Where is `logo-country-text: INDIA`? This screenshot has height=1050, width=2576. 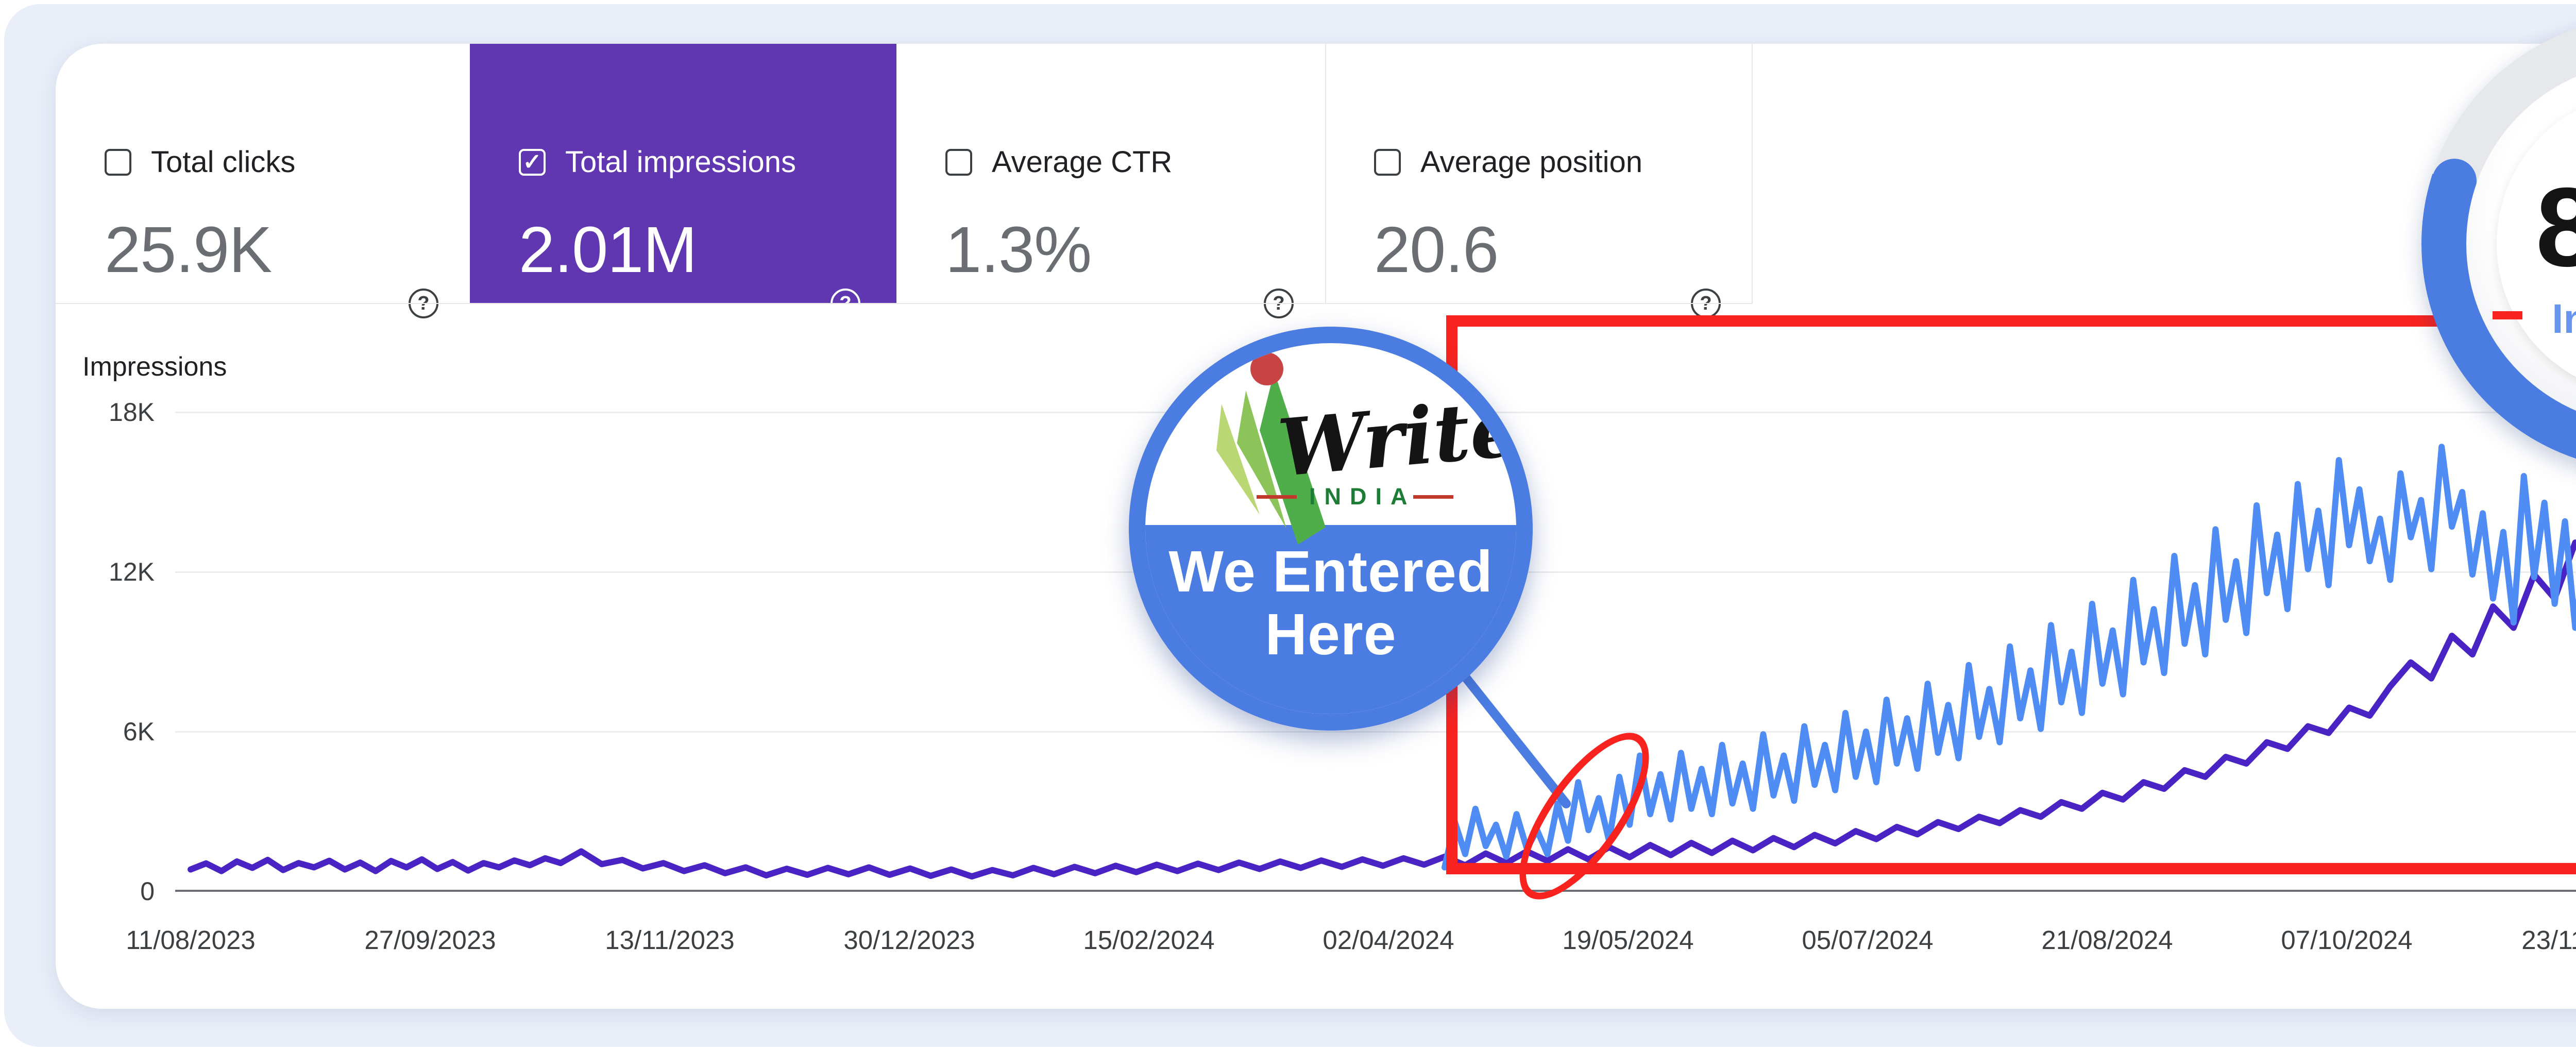 logo-country-text: INDIA is located at coordinates (1362, 496).